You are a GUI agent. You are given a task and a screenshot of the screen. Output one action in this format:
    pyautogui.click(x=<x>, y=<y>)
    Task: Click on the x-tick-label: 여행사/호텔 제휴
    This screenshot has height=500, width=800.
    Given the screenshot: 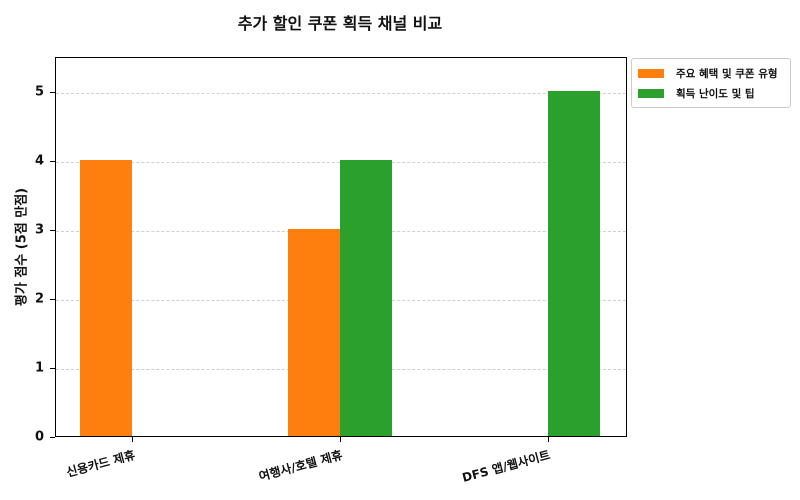 What is the action you would take?
    pyautogui.click(x=300, y=465)
    